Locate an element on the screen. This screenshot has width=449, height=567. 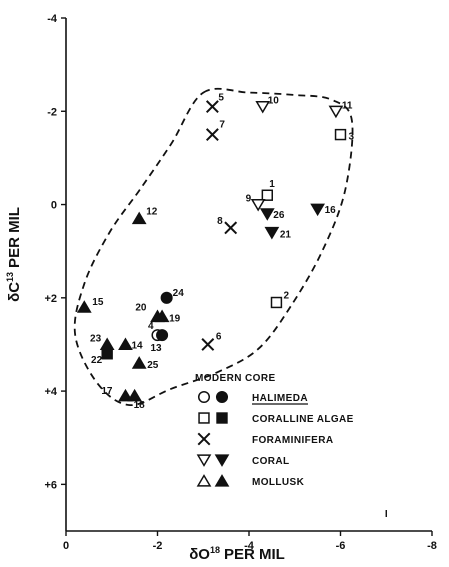
y-tick-label: +4 is located at coordinates (50, 392).